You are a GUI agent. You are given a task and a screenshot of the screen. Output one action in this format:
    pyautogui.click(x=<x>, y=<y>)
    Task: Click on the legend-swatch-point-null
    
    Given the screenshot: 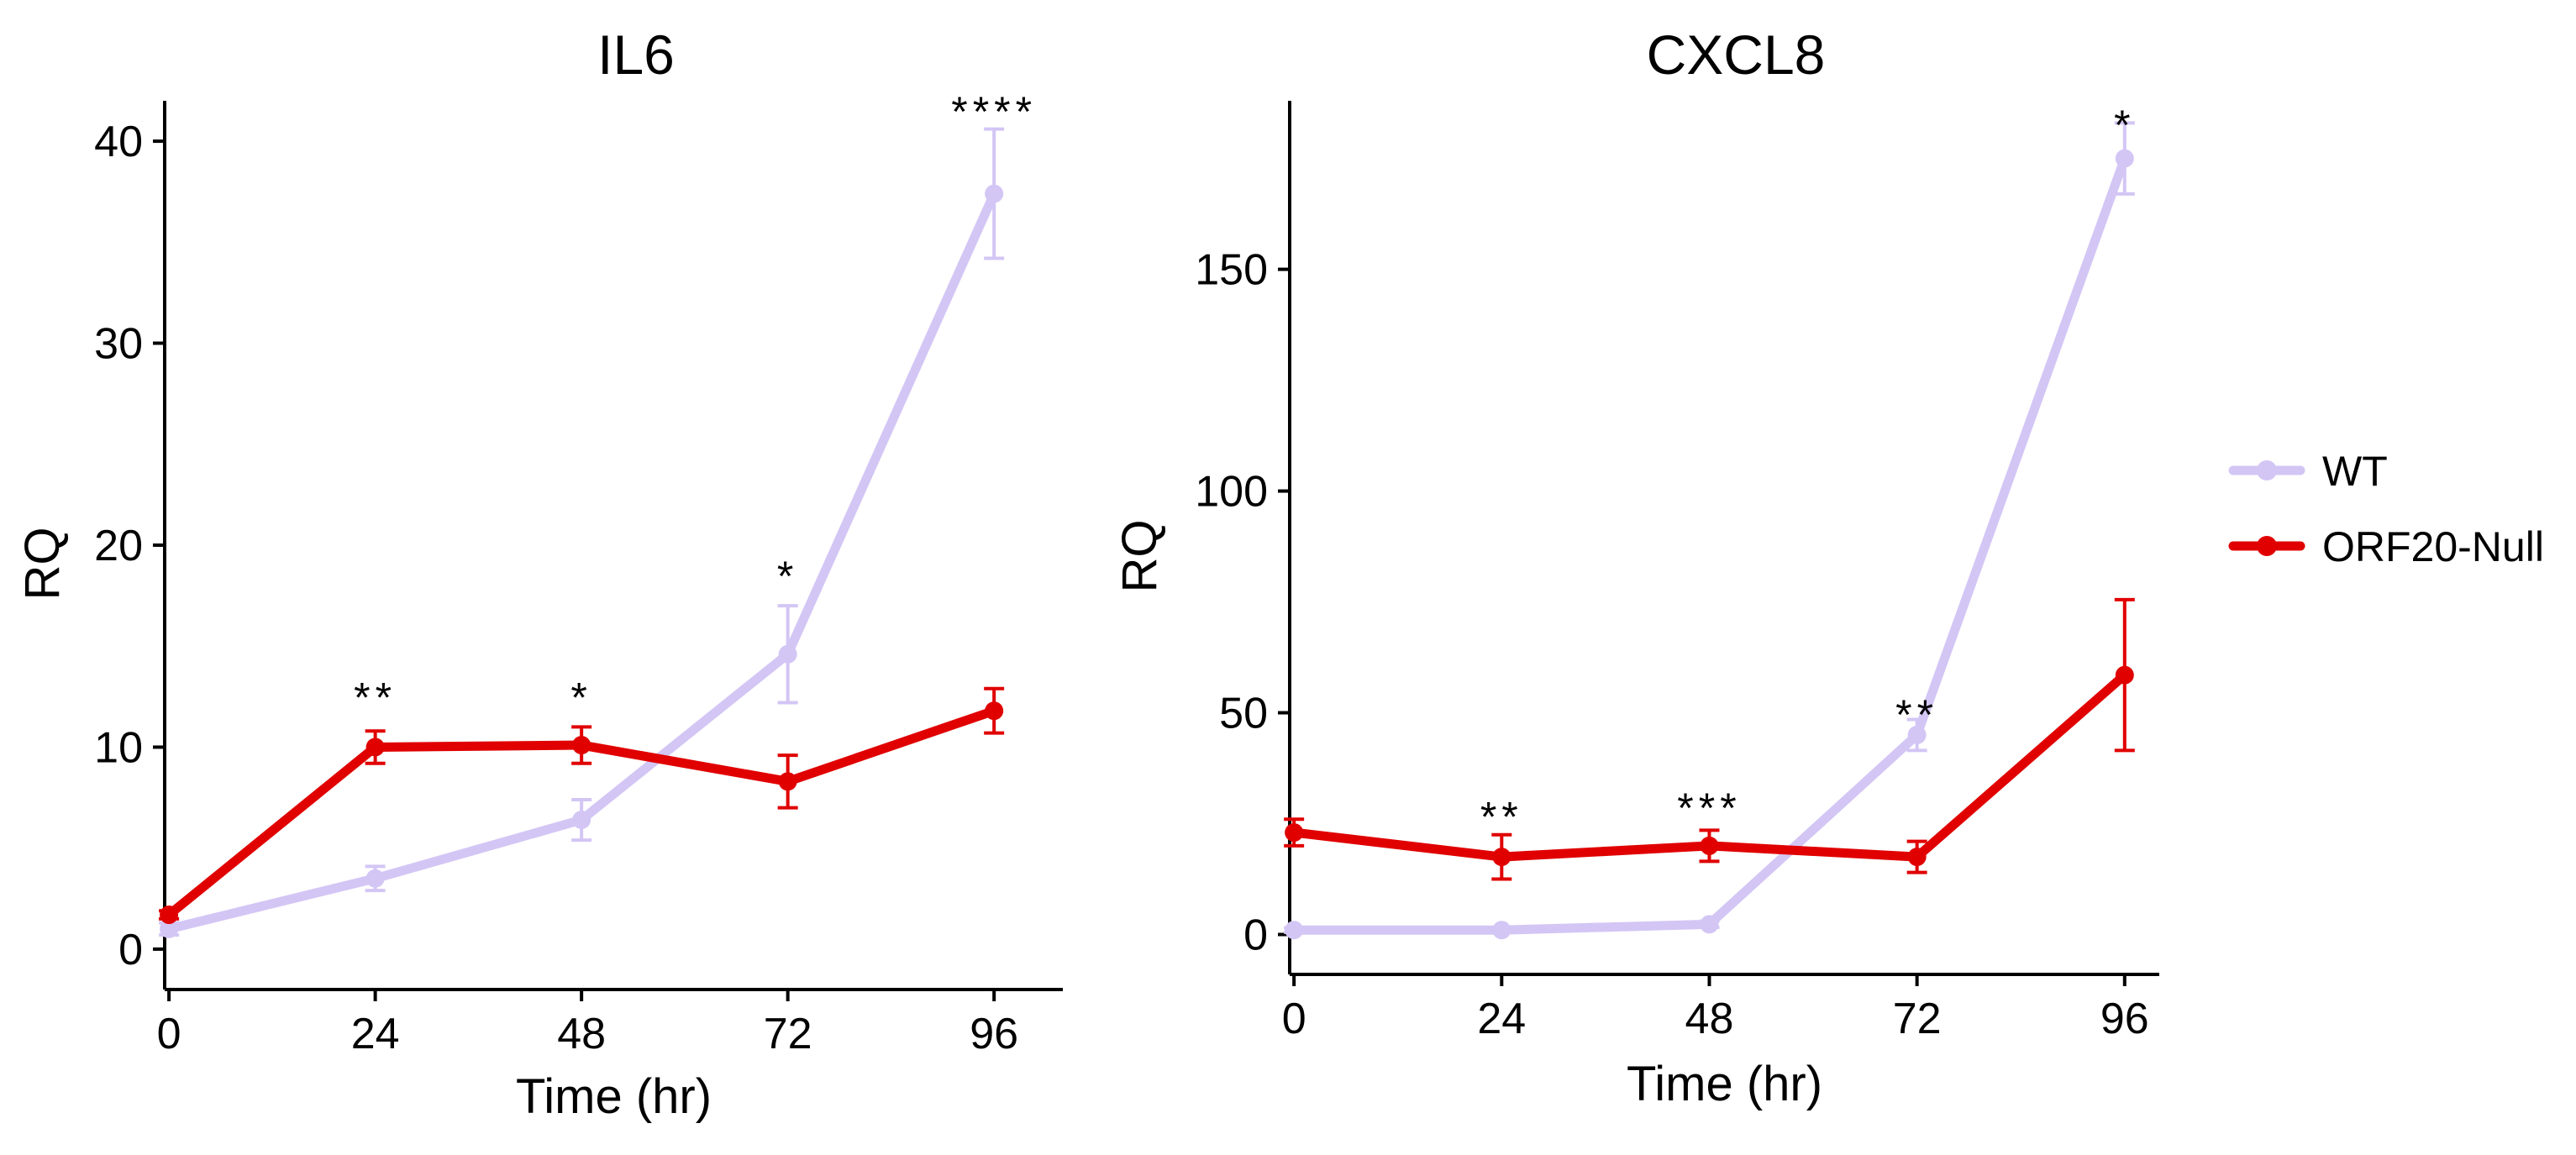 What is the action you would take?
    pyautogui.click(x=2267, y=546)
    